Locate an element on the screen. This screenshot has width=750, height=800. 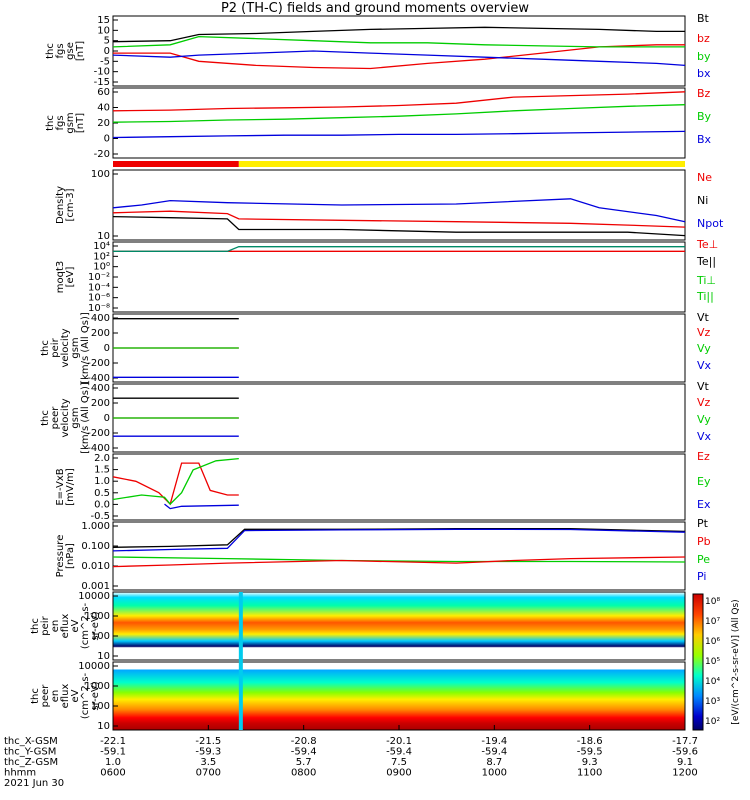
footer-y-value: -59.1 is located at coordinates (113, 752).